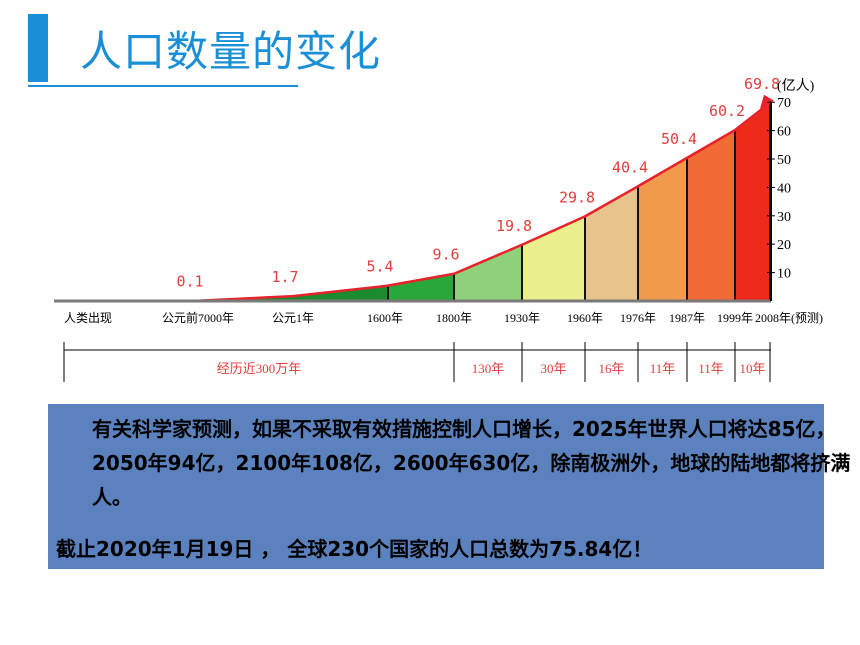 Image resolution: width=860 pixels, height=645 pixels. I want to click on x-tick-label: 1930年, so click(522, 318).